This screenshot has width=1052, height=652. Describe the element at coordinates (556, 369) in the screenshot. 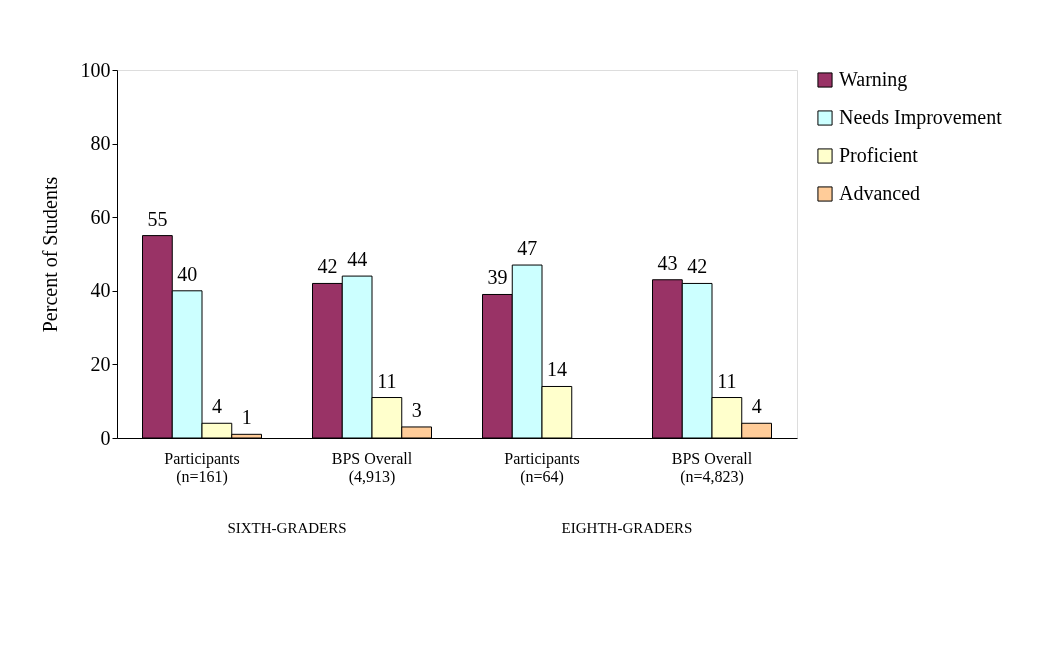

I see `data-label: 14` at that location.